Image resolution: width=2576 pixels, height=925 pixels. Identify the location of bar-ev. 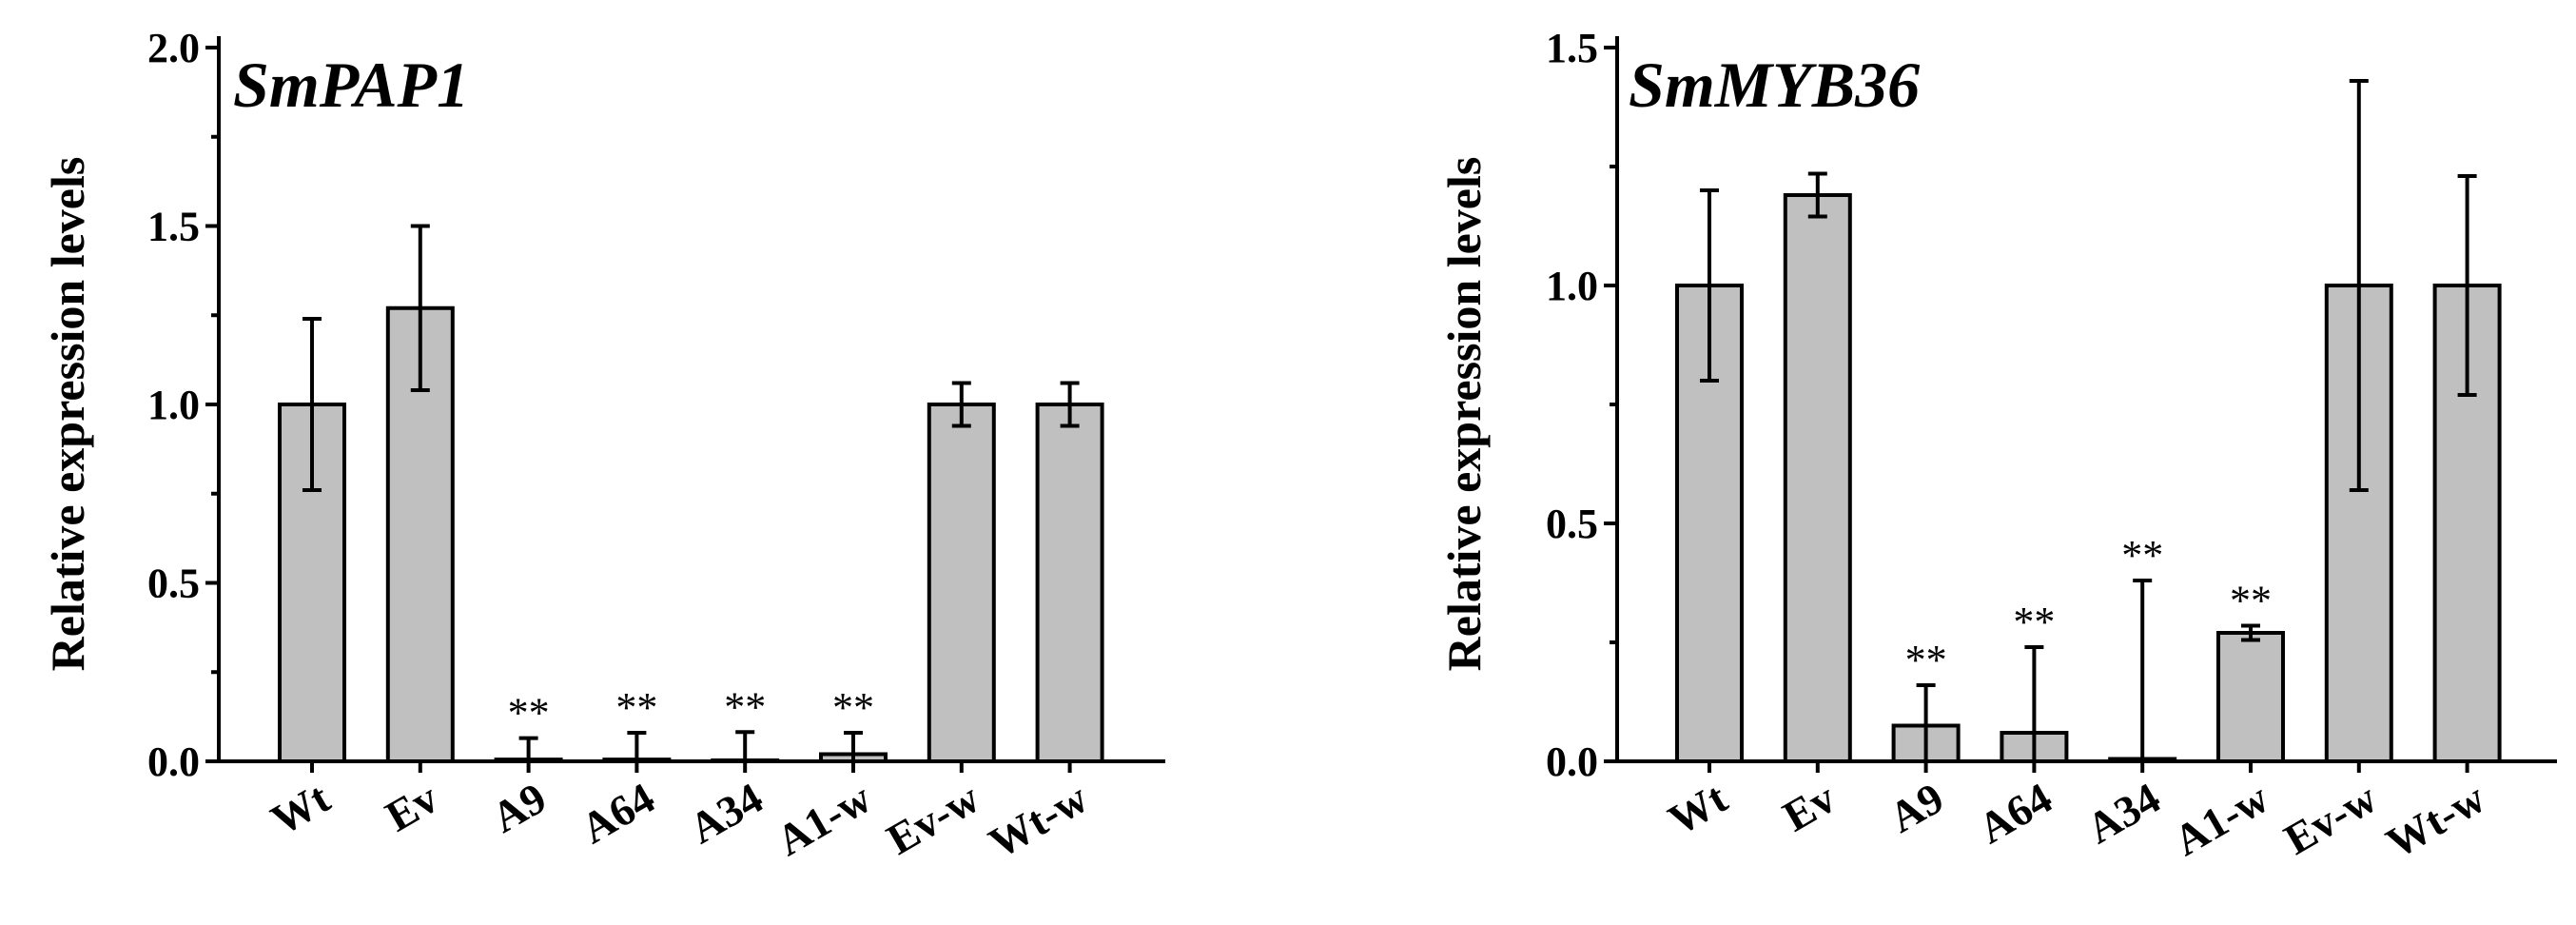
(1818, 478).